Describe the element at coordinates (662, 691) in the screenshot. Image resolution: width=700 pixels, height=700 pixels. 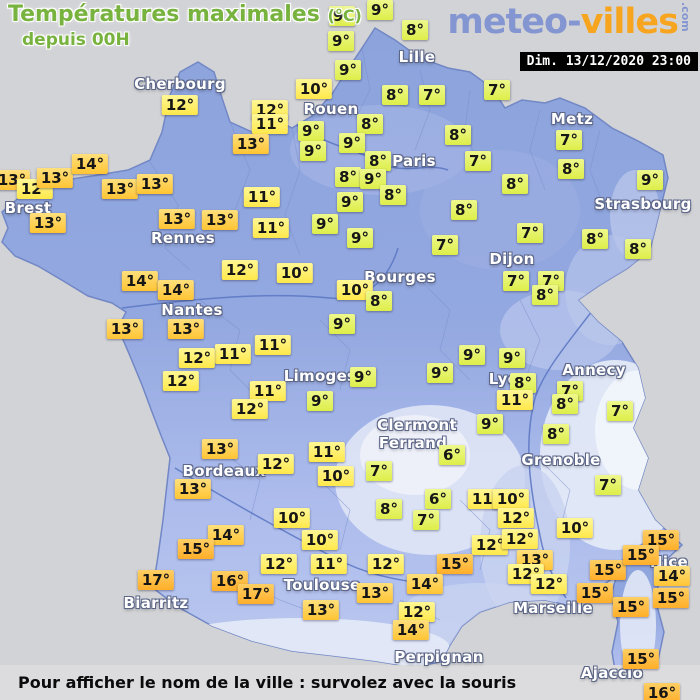
I see `temp-label: 16°` at that location.